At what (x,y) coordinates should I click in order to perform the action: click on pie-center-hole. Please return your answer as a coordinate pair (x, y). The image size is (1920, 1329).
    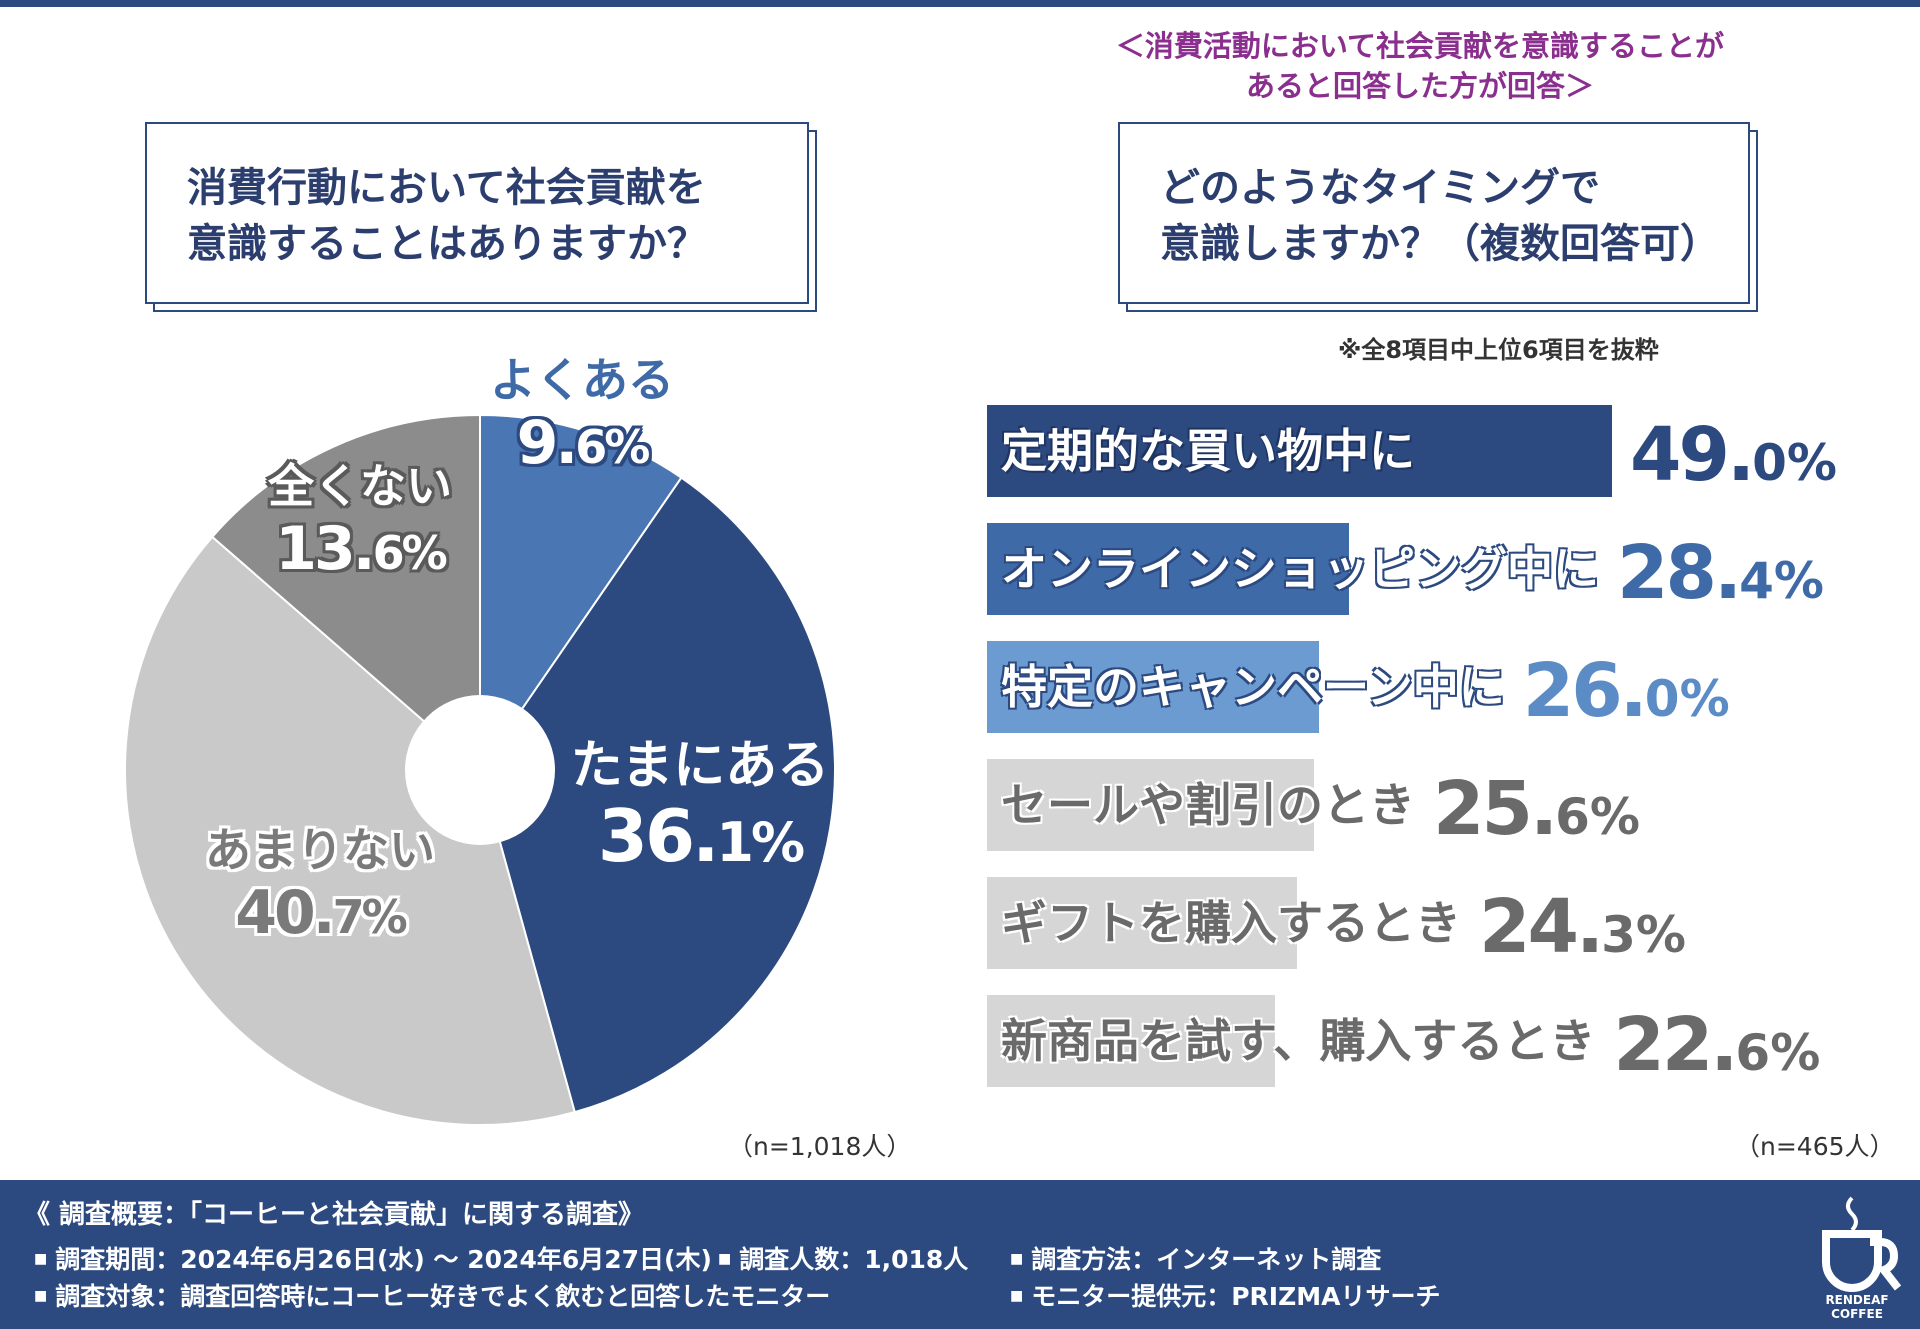
    Looking at the image, I should click on (480, 770).